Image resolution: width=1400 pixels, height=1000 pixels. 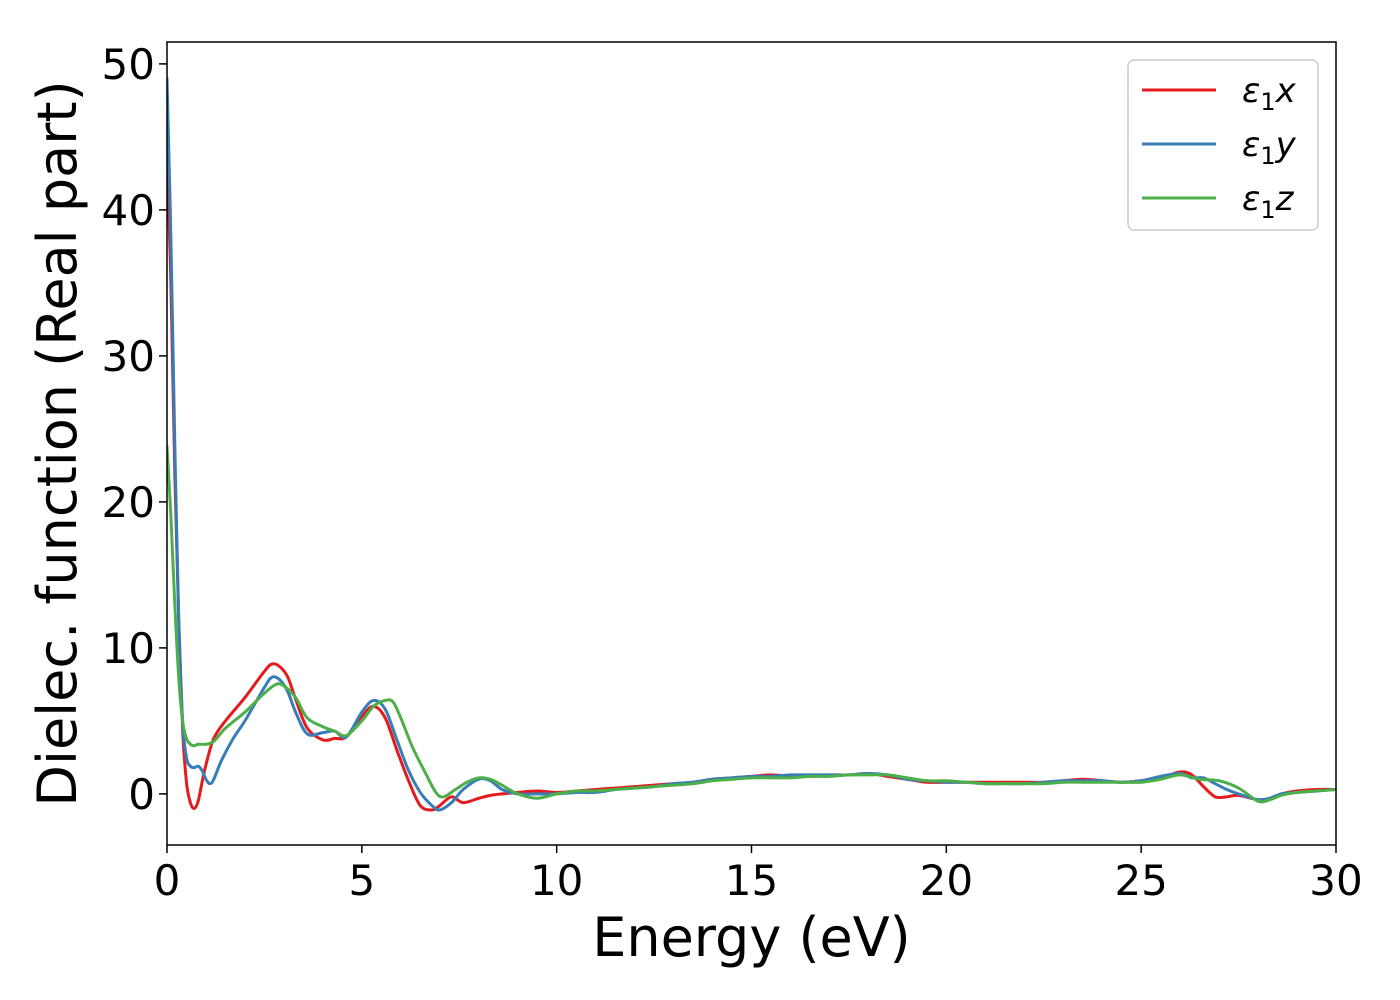 What do you see at coordinates (128, 502) in the screenshot?
I see `y-tick-label: 20` at bounding box center [128, 502].